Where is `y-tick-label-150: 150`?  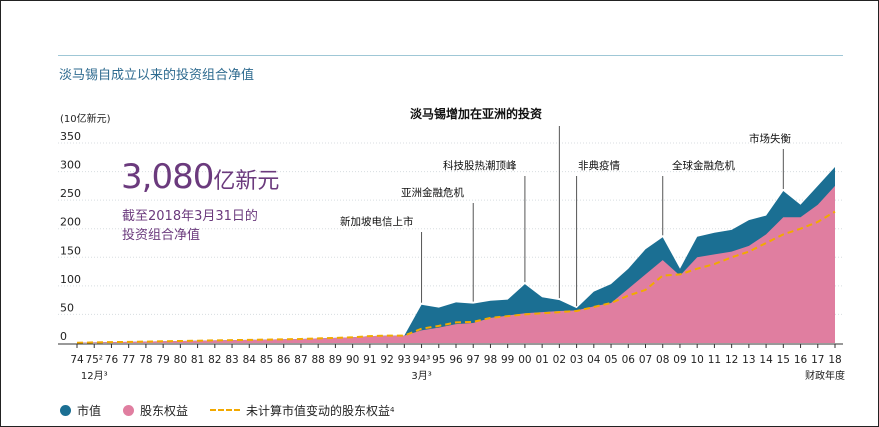 y-tick-label-150: 150 is located at coordinates (70, 250).